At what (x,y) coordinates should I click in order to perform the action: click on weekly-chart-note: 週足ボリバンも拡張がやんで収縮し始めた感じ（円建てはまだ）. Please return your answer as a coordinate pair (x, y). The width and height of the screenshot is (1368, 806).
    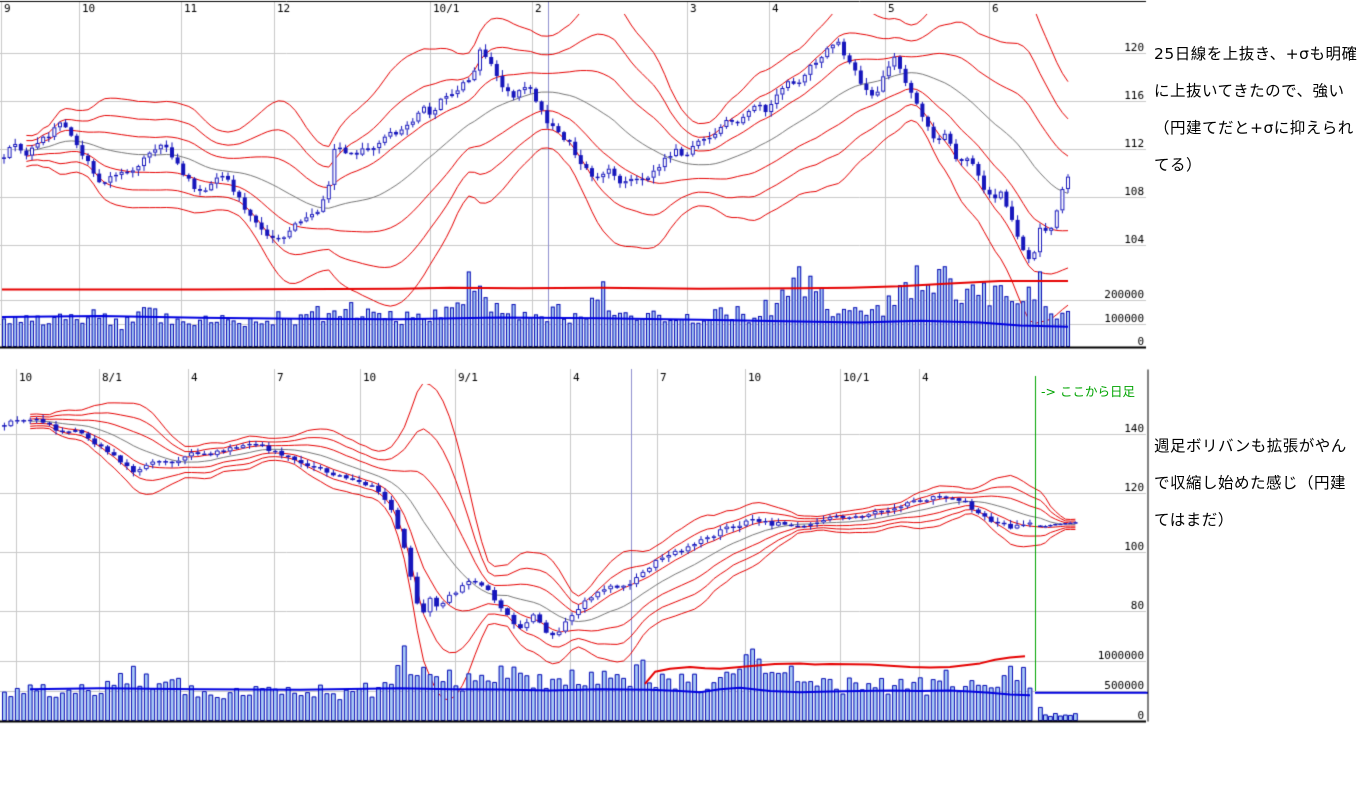
    Looking at the image, I should click on (1250, 483).